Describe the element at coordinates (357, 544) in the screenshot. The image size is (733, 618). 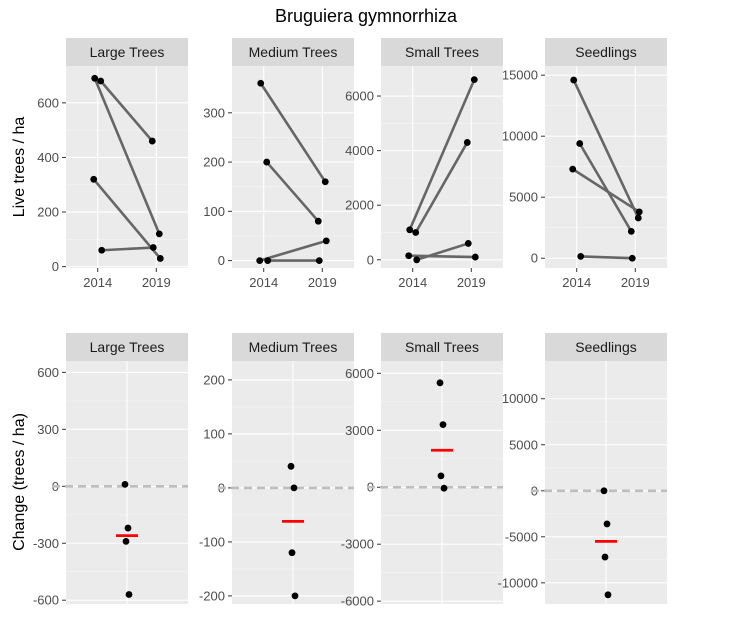
I see `y-tick-label: -3000` at that location.